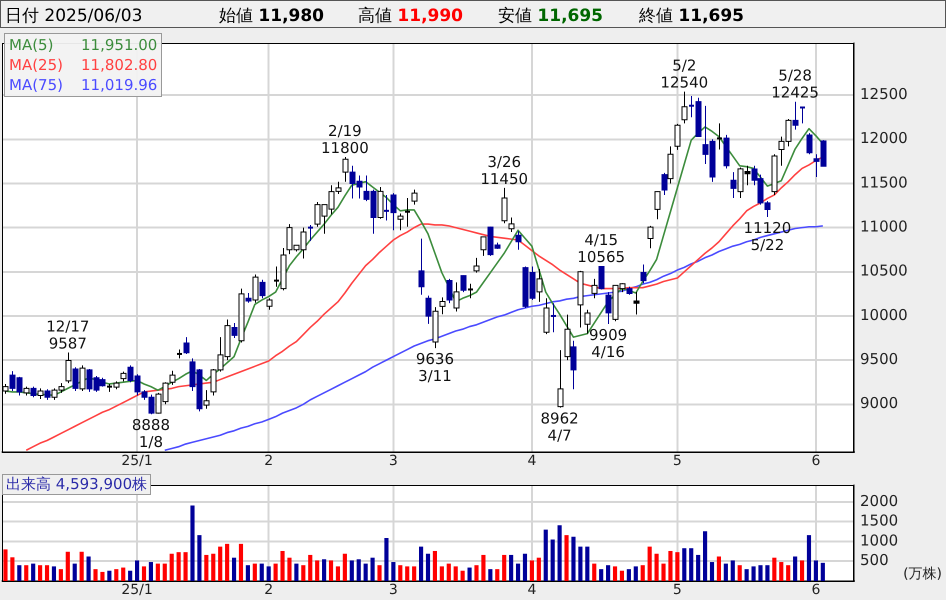 This screenshot has height=600, width=946. I want to click on text: 終値 11,695, so click(691, 16).